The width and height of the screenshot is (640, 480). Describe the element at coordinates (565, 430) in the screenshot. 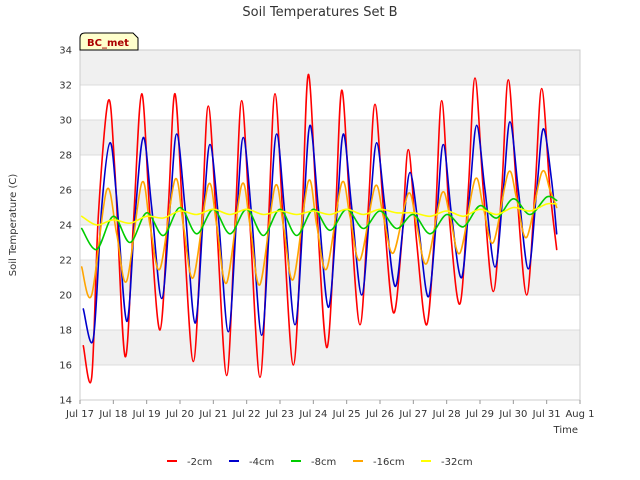

I see `x-axis-label: Time` at that location.